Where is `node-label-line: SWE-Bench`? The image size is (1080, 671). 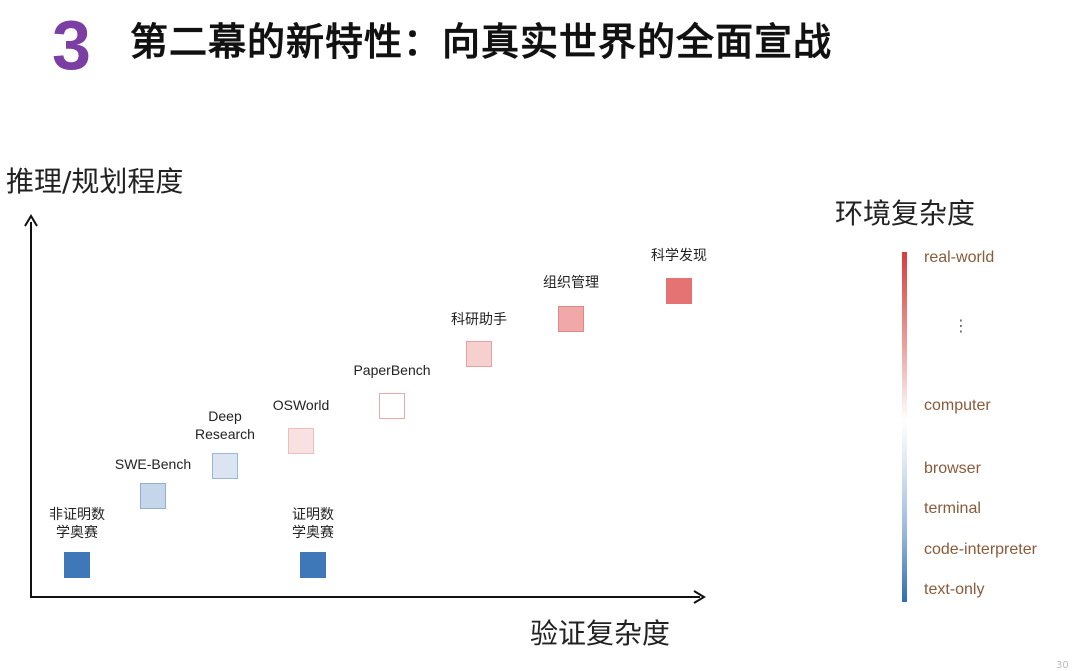 node-label-line: SWE-Bench is located at coordinates (153, 464).